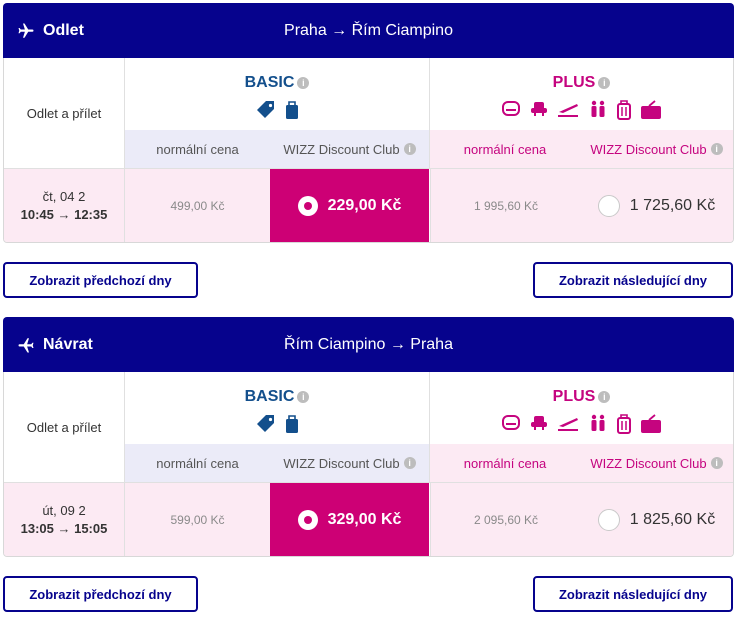 The image size is (737, 623). What do you see at coordinates (68, 344) in the screenshot?
I see `return-direction-label: Návrat` at bounding box center [68, 344].